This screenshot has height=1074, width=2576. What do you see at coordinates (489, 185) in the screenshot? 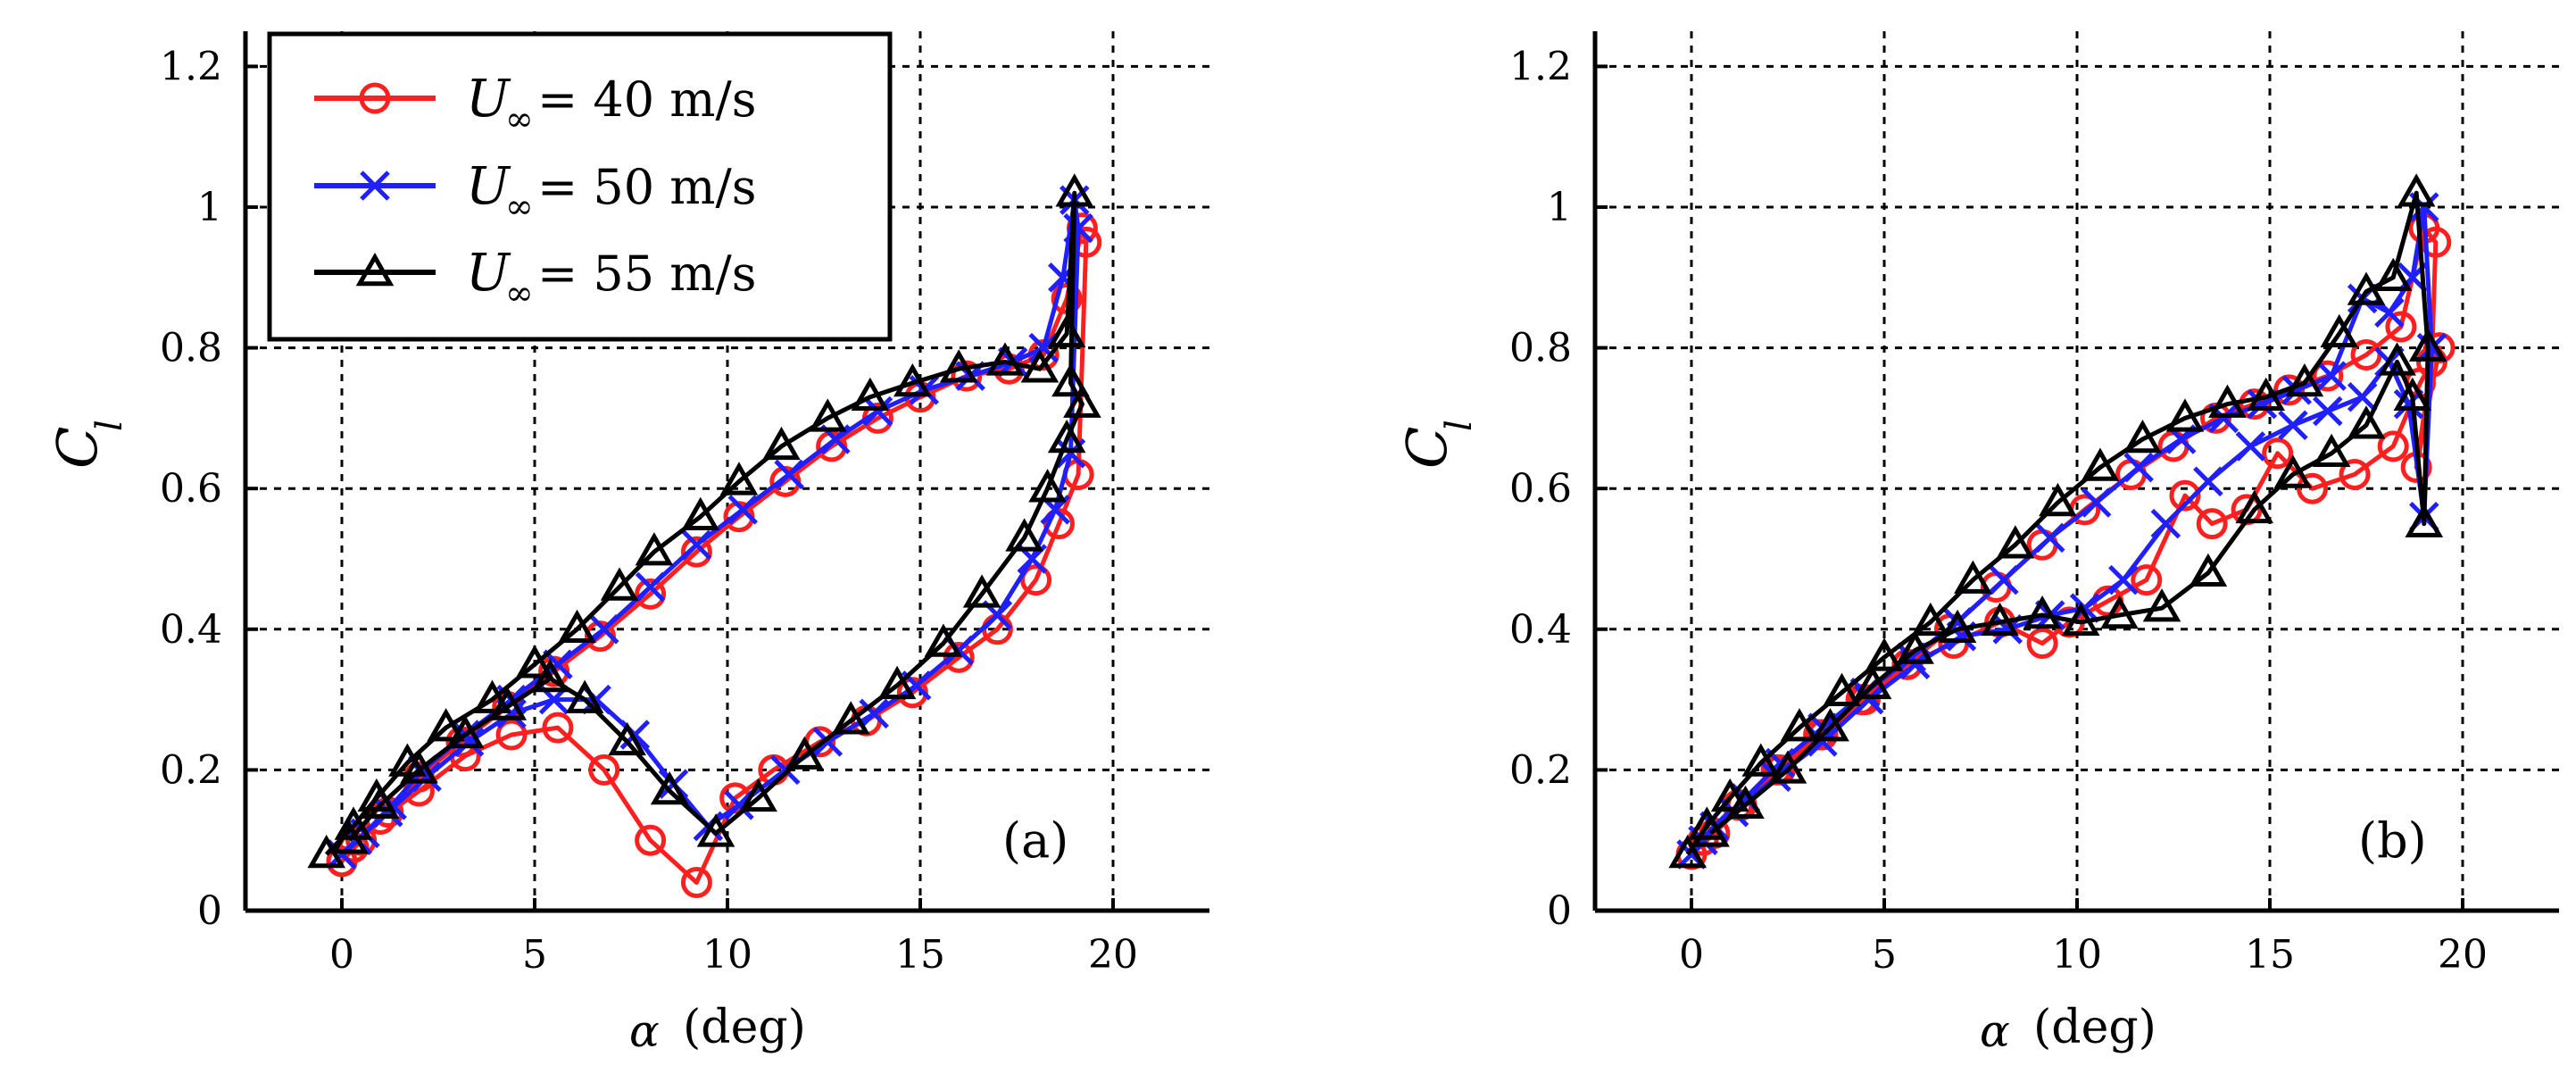
I see `legend-symbol-50: U` at bounding box center [489, 185].